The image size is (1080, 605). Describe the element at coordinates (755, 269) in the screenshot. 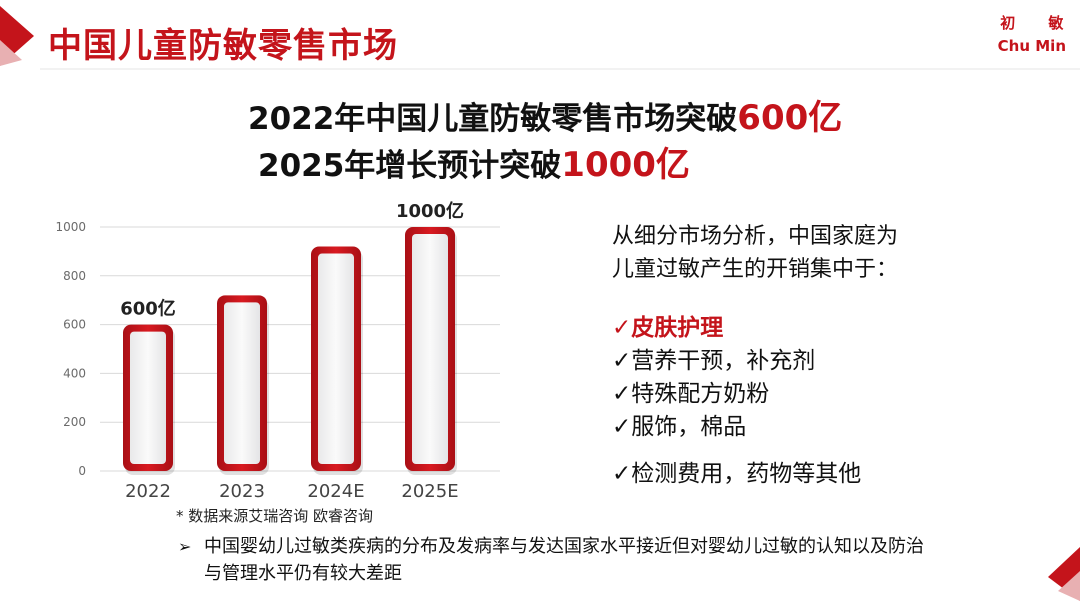

I see `analysis-intro-line-2: 儿童过敏产生的开销集中于：` at that location.